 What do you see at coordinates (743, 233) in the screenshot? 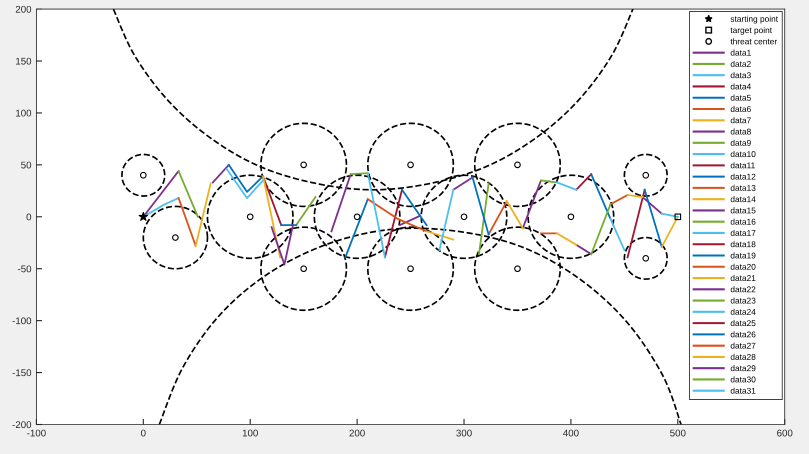
I see `legend-label: data17` at bounding box center [743, 233].